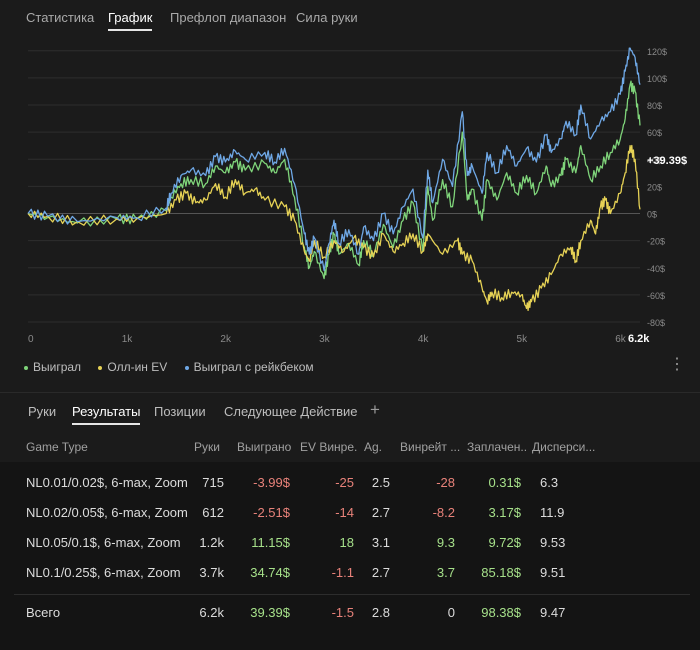 Image resolution: width=700 pixels, height=650 pixels. I want to click on cell-paid: 85.18$, so click(501, 572).